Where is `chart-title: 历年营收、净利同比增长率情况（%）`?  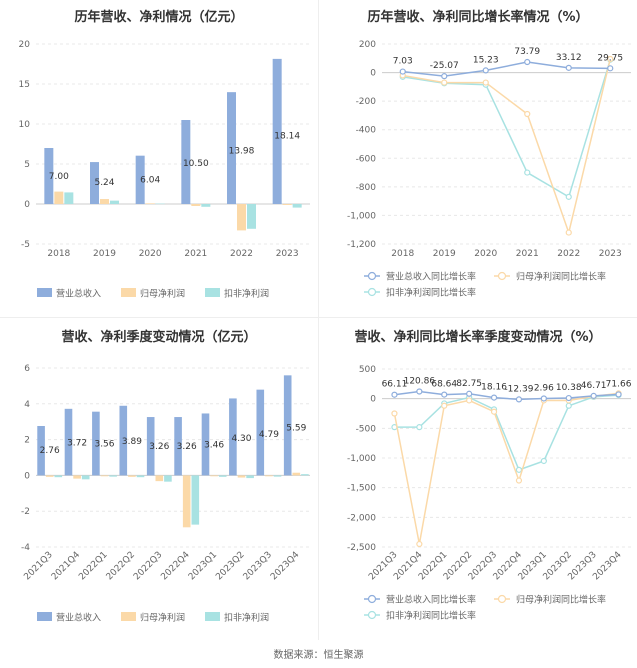 chart-title: 历年营收、净利同比增长率情况（%） is located at coordinates (478, 17).